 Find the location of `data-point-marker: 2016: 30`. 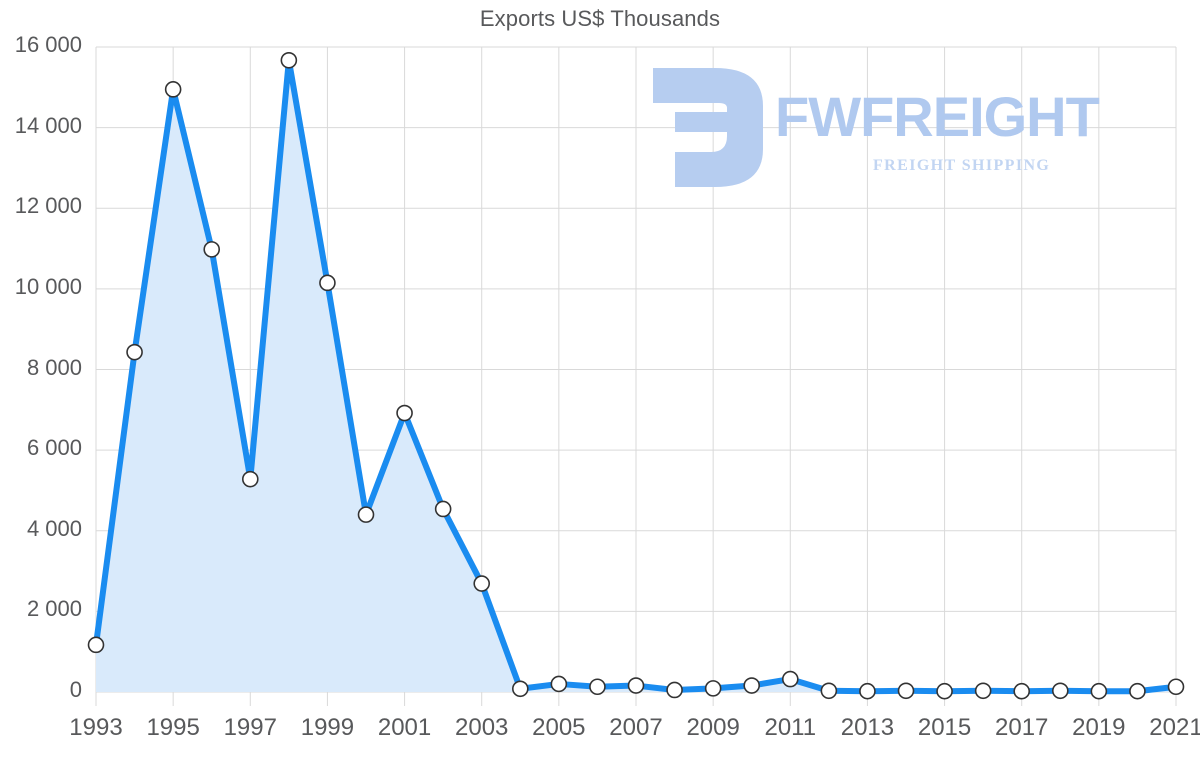

data-point-marker: 2016: 30 is located at coordinates (983, 691).